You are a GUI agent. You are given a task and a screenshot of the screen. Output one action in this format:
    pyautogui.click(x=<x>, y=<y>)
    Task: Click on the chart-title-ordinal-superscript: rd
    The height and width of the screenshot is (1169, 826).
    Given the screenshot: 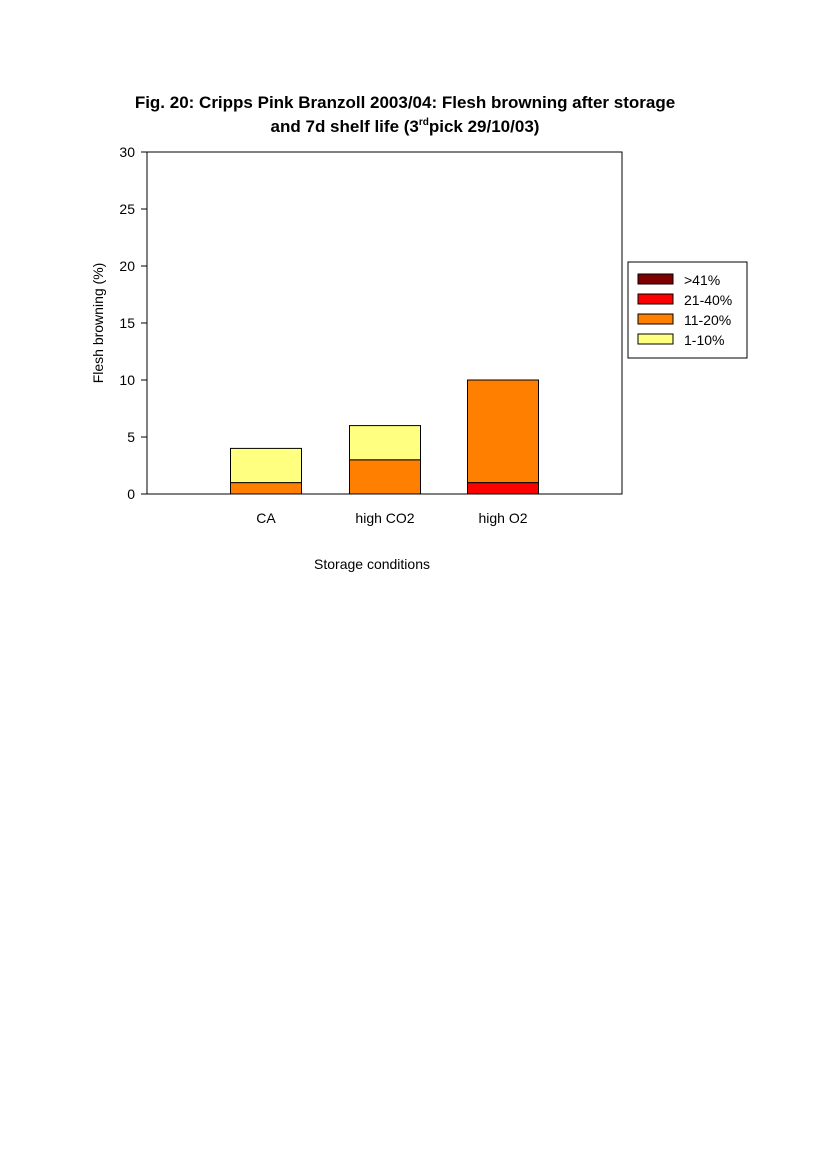 What is the action you would take?
    pyautogui.click(x=423, y=122)
    